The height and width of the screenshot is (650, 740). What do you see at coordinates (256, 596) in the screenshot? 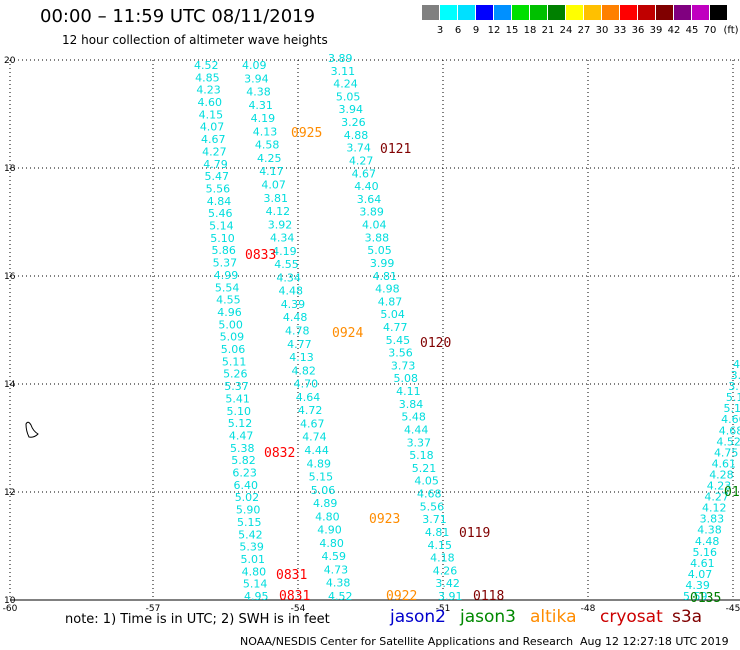
I see `wave-height-label: 4.95` at bounding box center [256, 596].